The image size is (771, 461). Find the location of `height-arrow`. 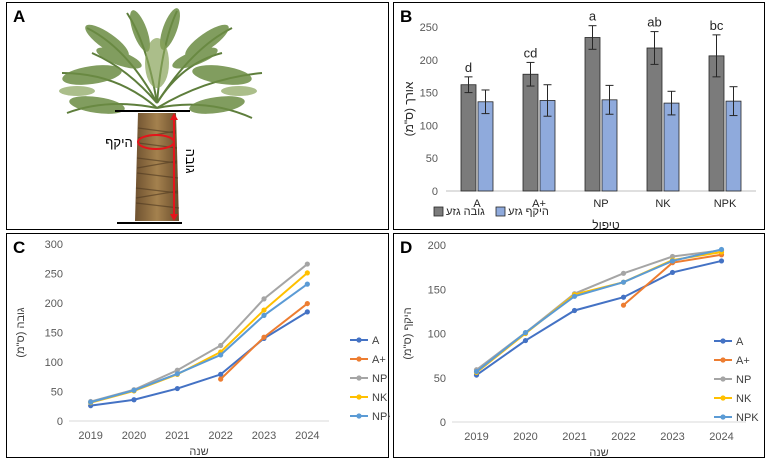

height-arrow is located at coordinates (174, 167).